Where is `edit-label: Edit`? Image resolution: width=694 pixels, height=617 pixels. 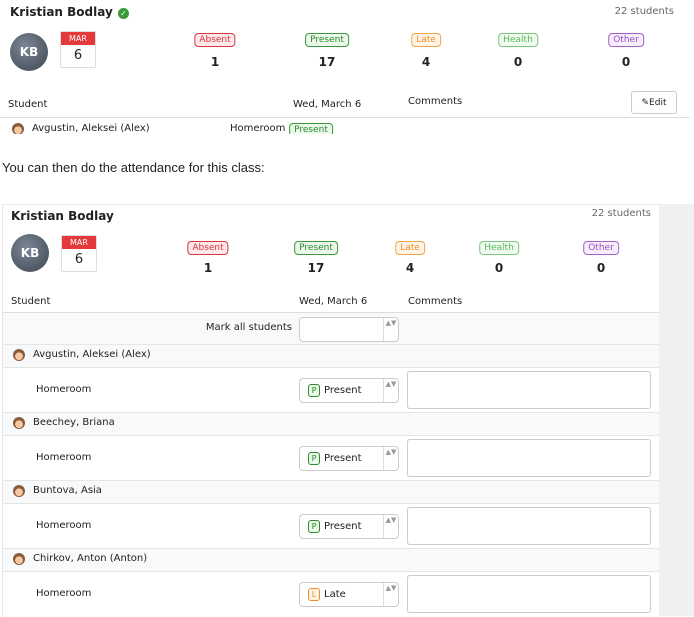
edit-label: Edit is located at coordinates (658, 102).